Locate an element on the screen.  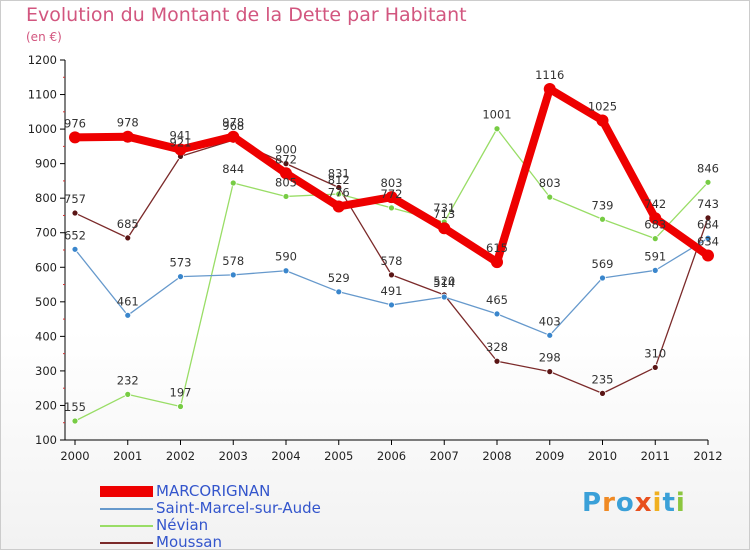
y-tick-label: 1200 is located at coordinates (42, 60).